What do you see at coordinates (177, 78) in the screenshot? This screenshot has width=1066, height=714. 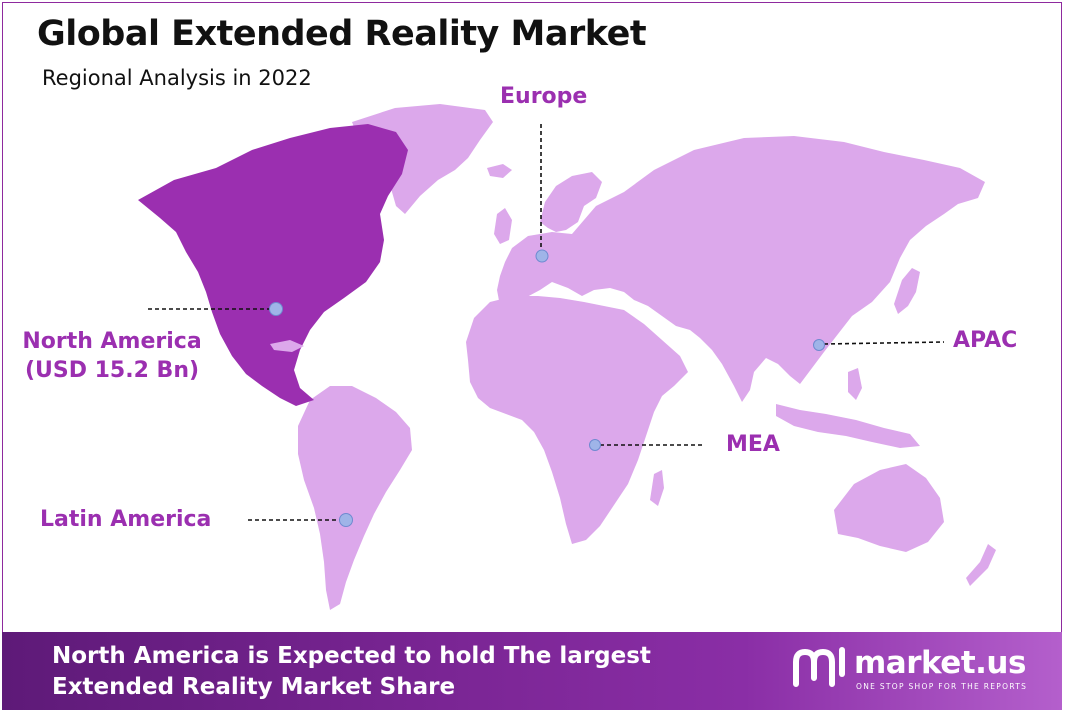 I see `page-subtitle: Regional Analysis in 2022` at bounding box center [177, 78].